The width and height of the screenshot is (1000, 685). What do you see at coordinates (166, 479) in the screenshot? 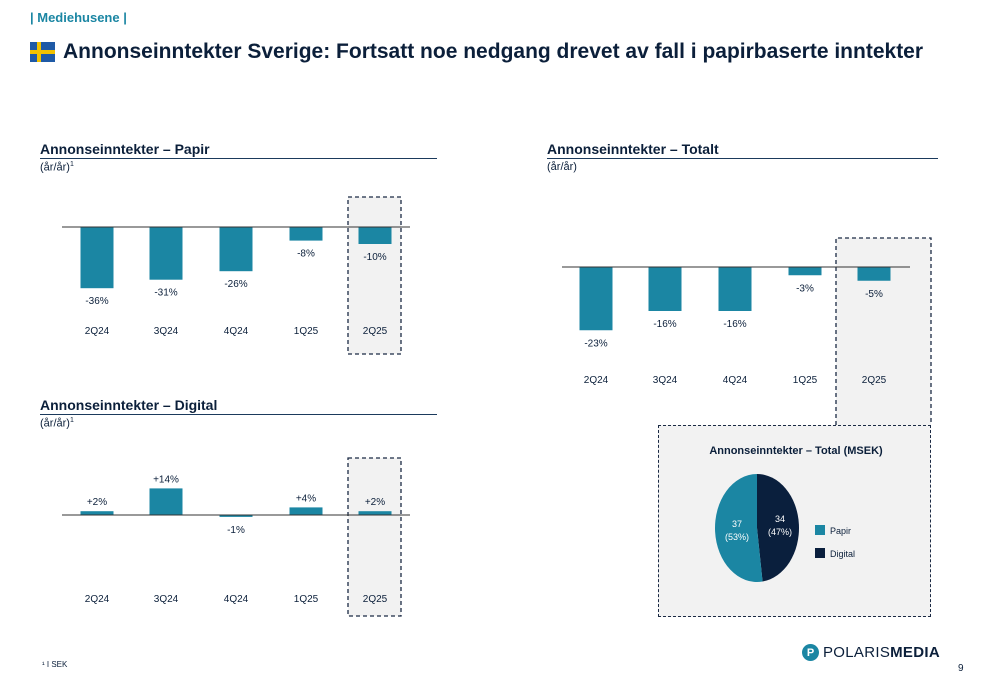
I see `digital-data-label: +14%` at bounding box center [166, 479].